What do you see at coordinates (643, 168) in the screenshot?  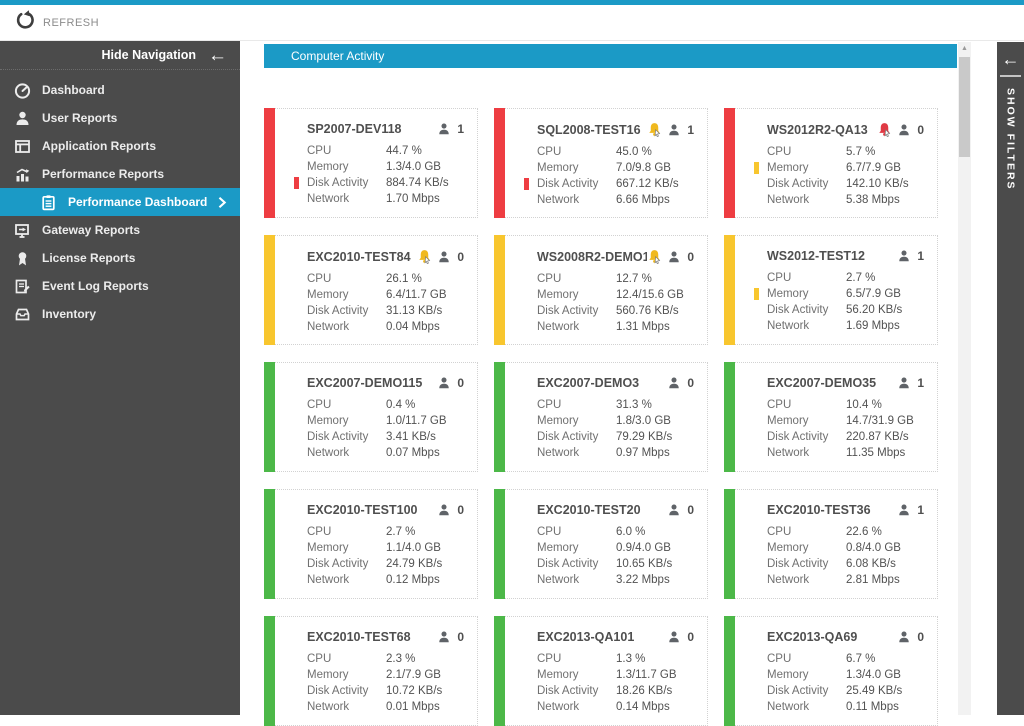 I see `metric-value: 7.0/9.8 GB` at bounding box center [643, 168].